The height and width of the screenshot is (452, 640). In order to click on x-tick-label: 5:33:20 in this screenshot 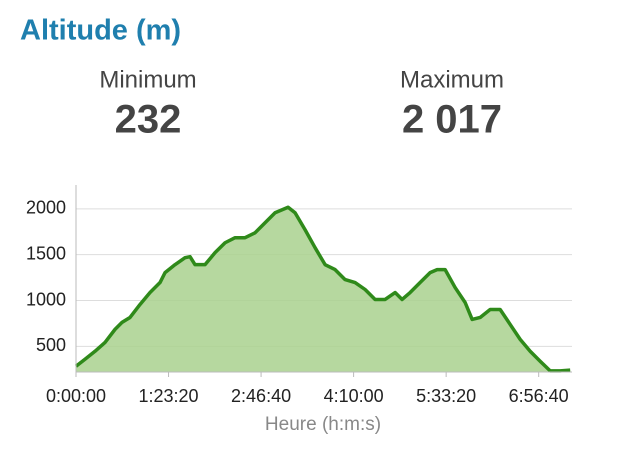, I will do `click(446, 396)`.